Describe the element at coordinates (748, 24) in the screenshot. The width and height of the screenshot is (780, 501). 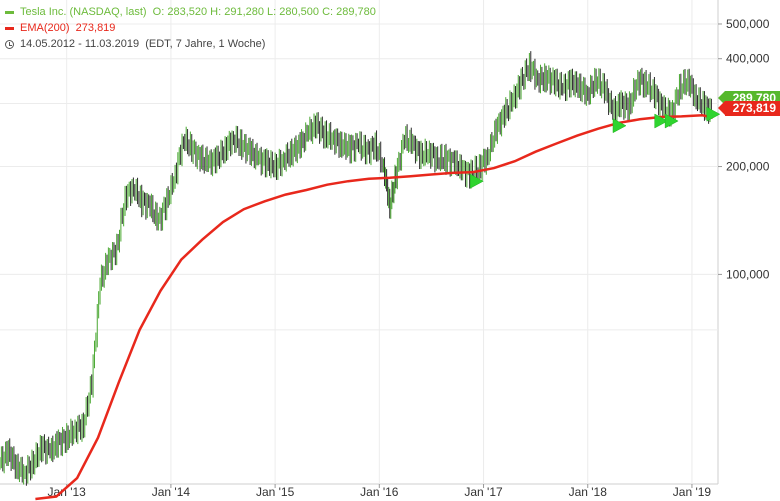
I see `y-tick-label: 500,000` at that location.